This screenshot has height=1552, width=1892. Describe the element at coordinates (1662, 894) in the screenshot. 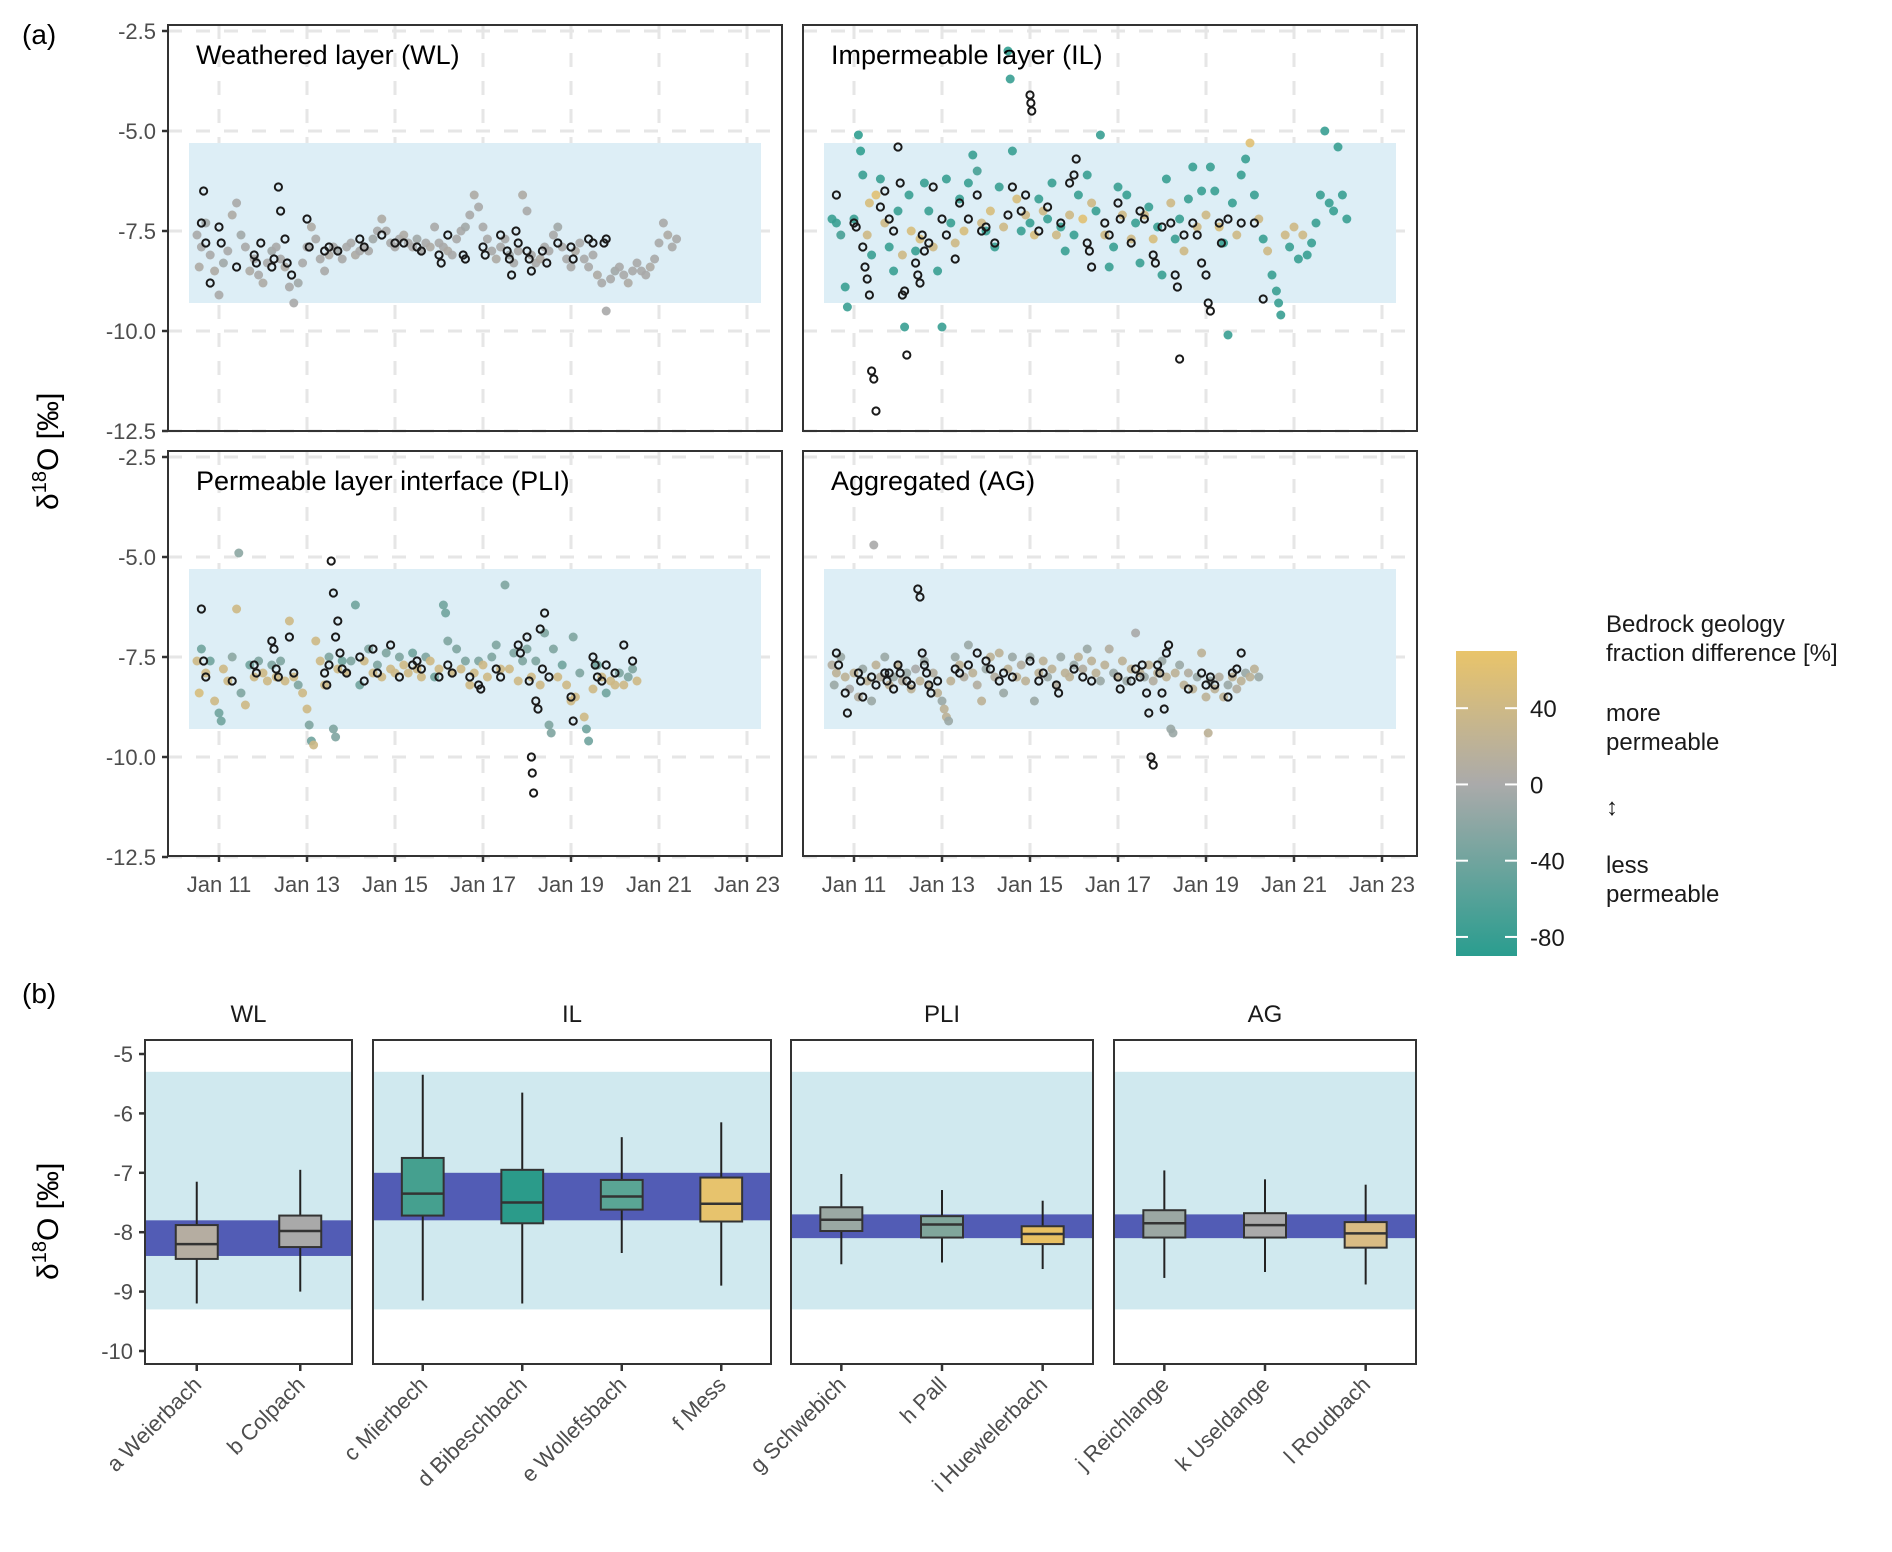

I see `legend-less-line2: permeable` at that location.